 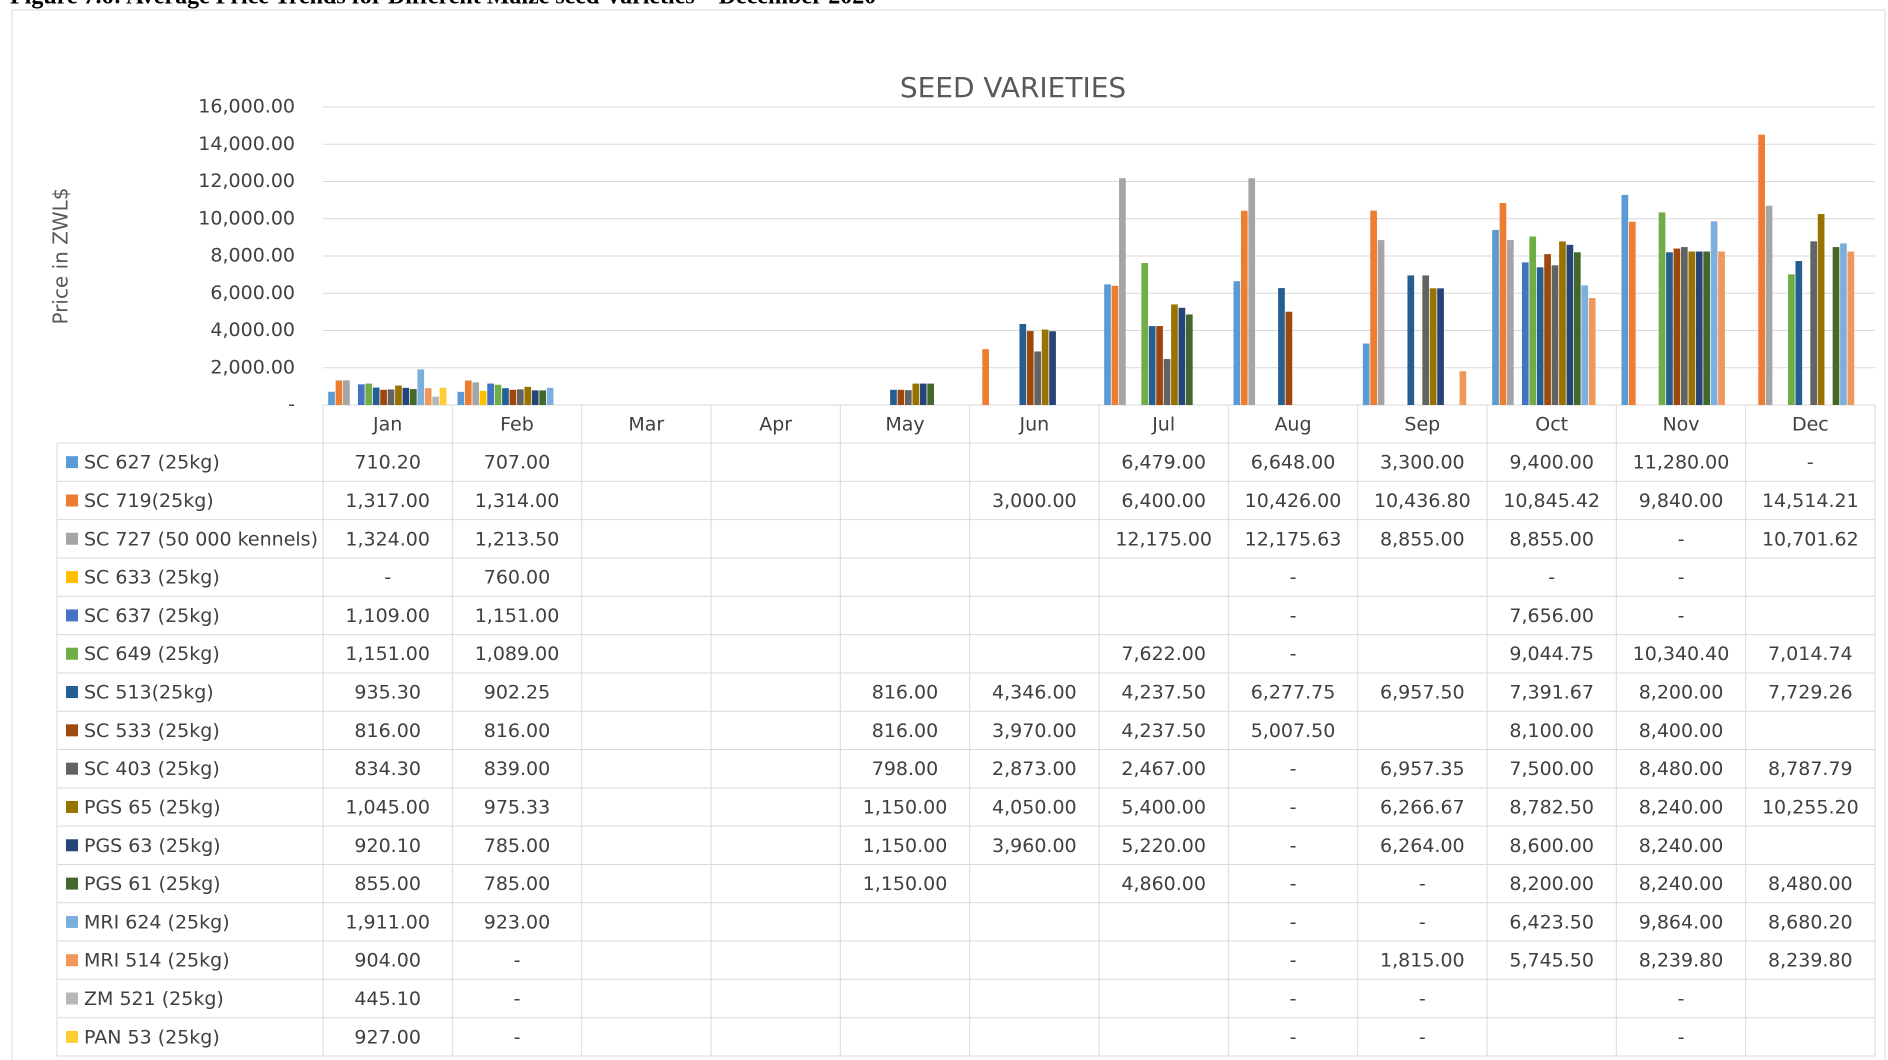 What do you see at coordinates (1551, 616) in the screenshot?
I see `table-cell: 7,656.00` at bounding box center [1551, 616].